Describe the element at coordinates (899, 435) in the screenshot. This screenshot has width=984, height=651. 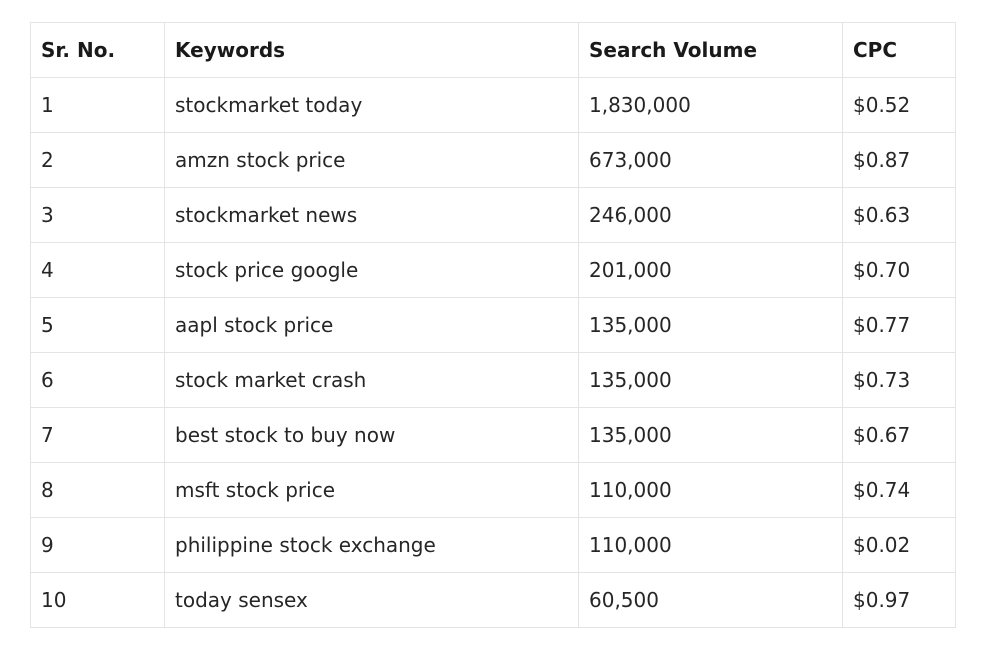
I see `cell-cpc: $0.67` at that location.